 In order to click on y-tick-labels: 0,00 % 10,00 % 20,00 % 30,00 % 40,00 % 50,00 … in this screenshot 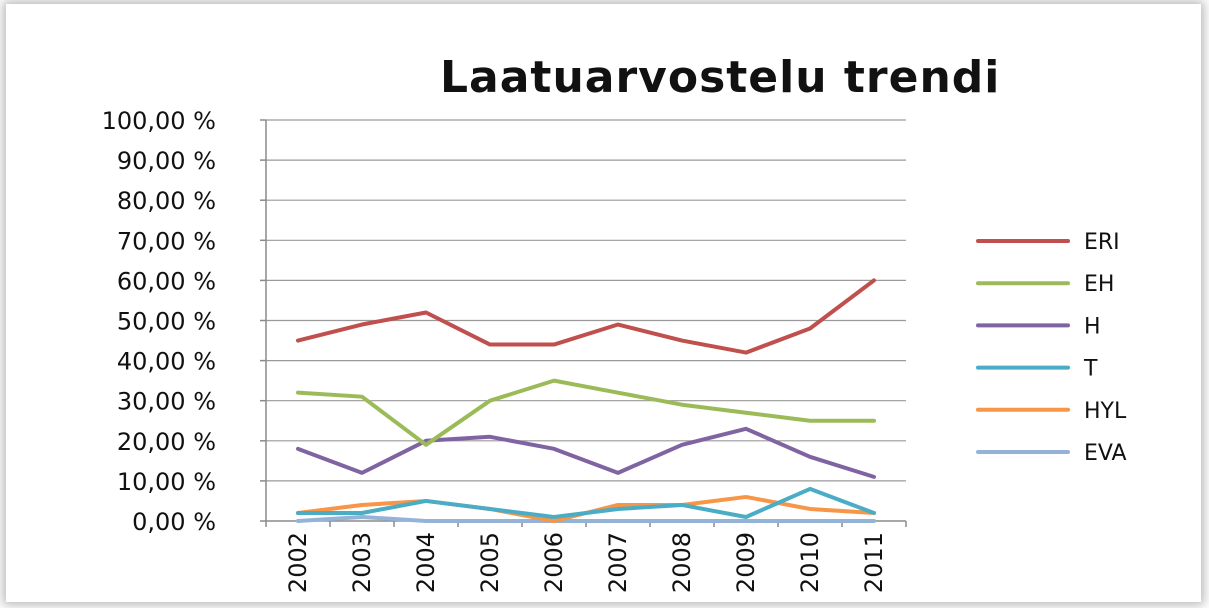, I will do `click(159, 321)`.